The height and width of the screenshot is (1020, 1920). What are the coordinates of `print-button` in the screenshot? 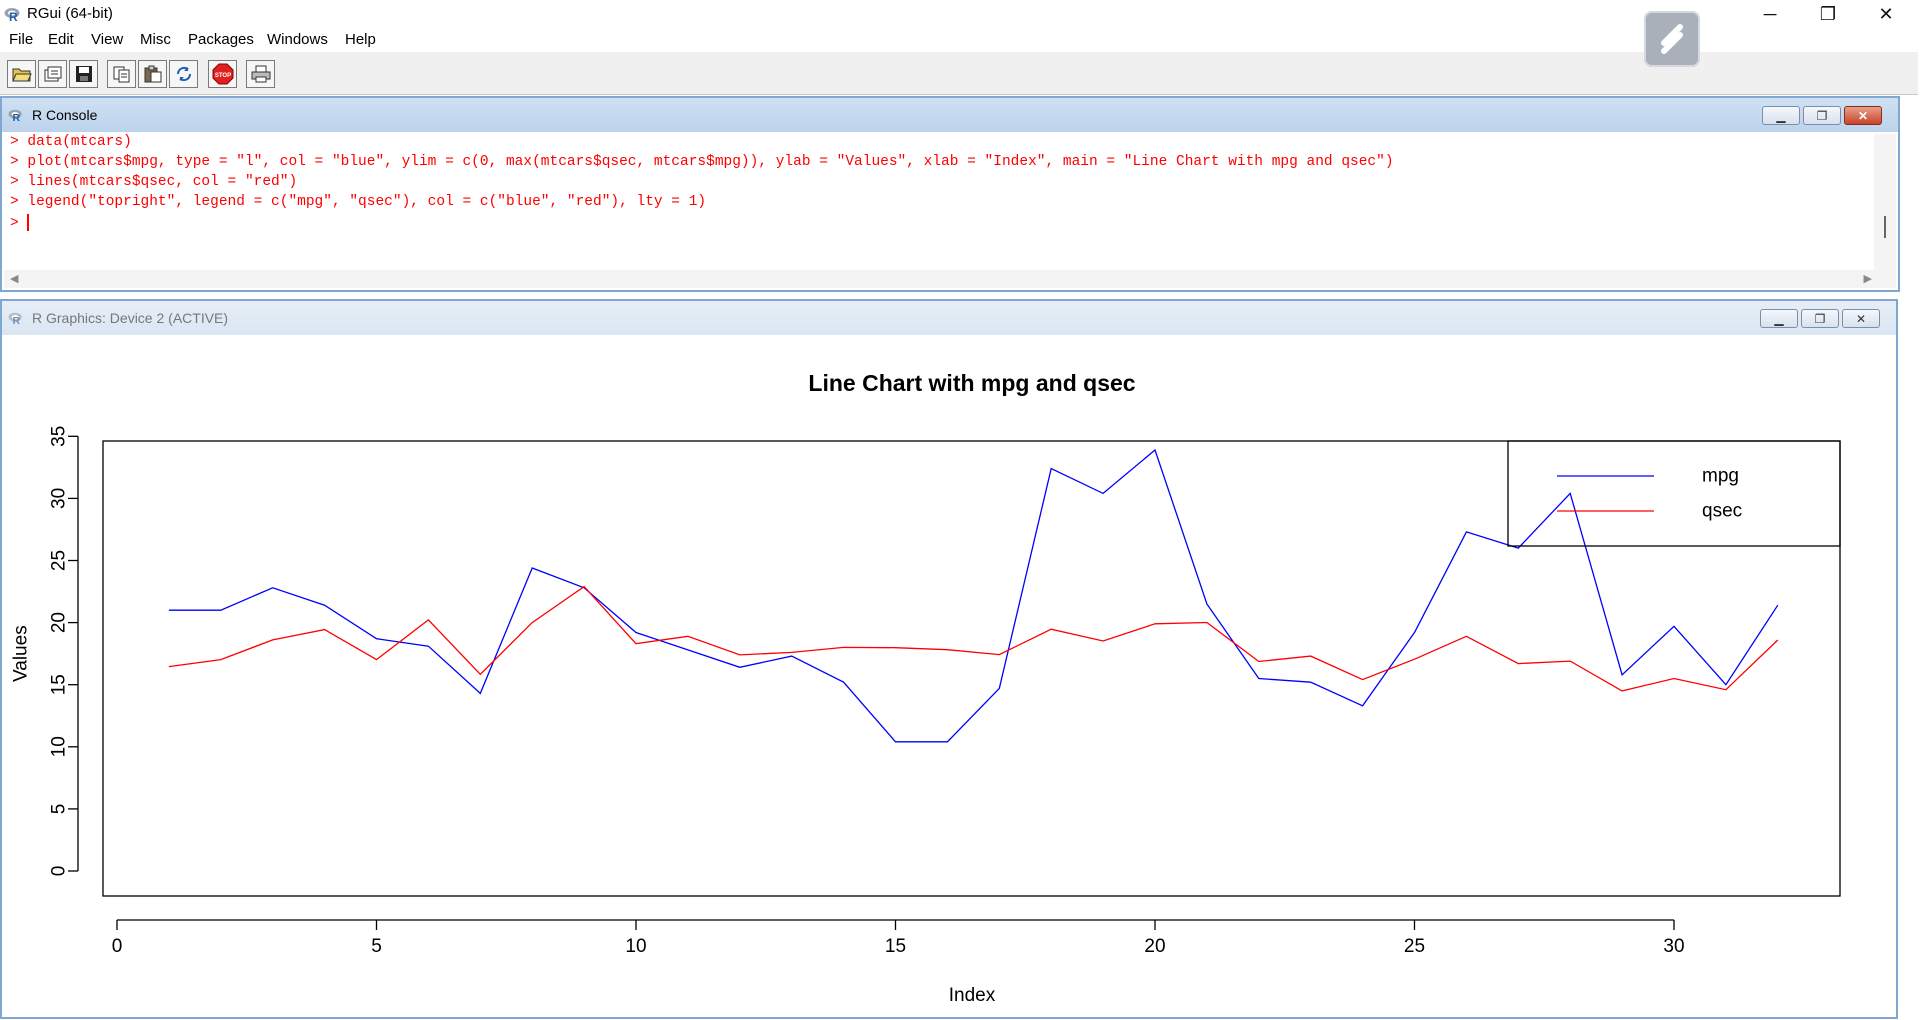 It's located at (260, 74).